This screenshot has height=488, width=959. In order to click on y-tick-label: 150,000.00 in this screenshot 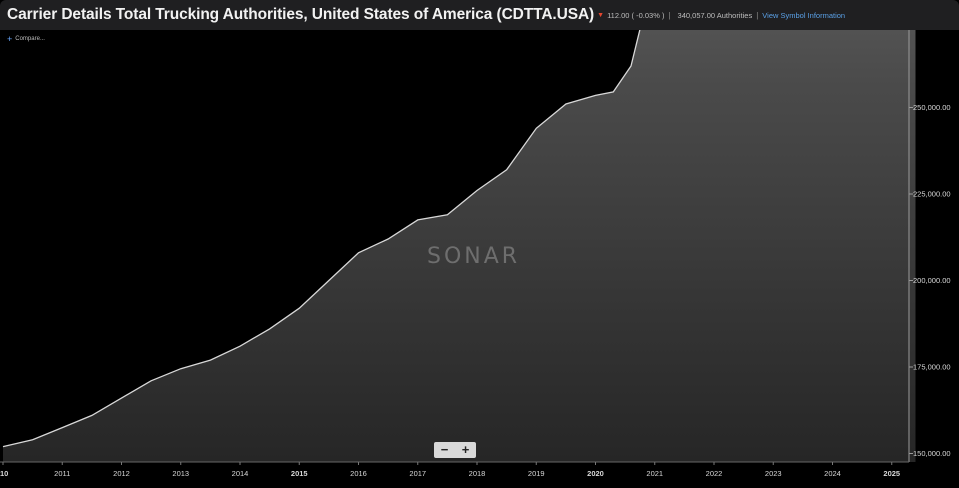, I will do `click(932, 453)`.